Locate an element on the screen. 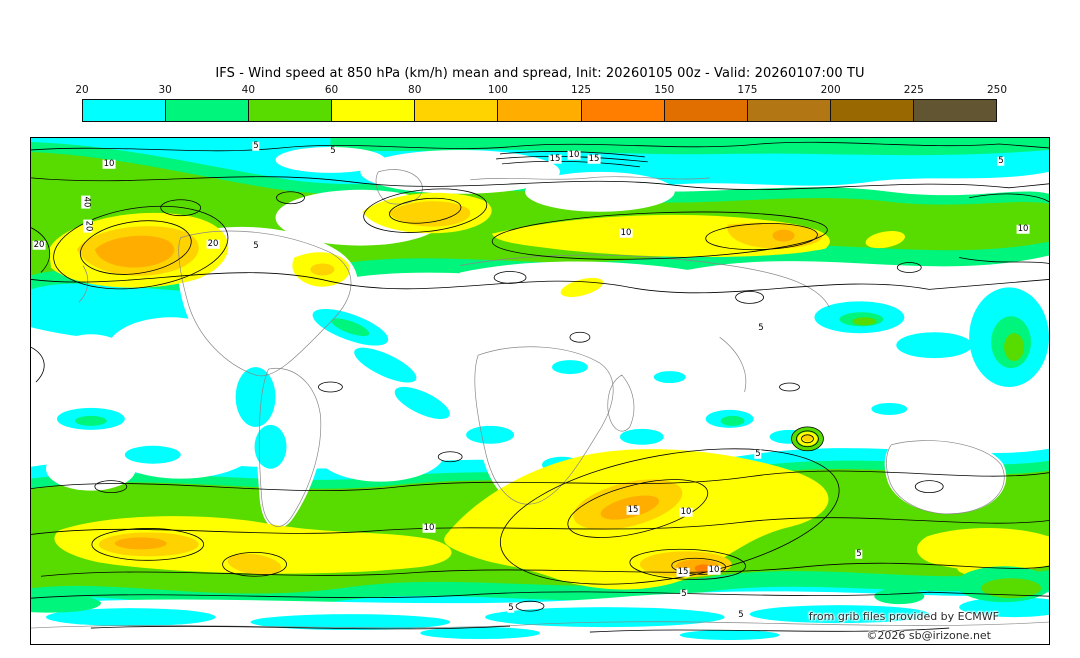 This screenshot has height=658, width=1080. colorbar-tick: 100 is located at coordinates (497, 90).